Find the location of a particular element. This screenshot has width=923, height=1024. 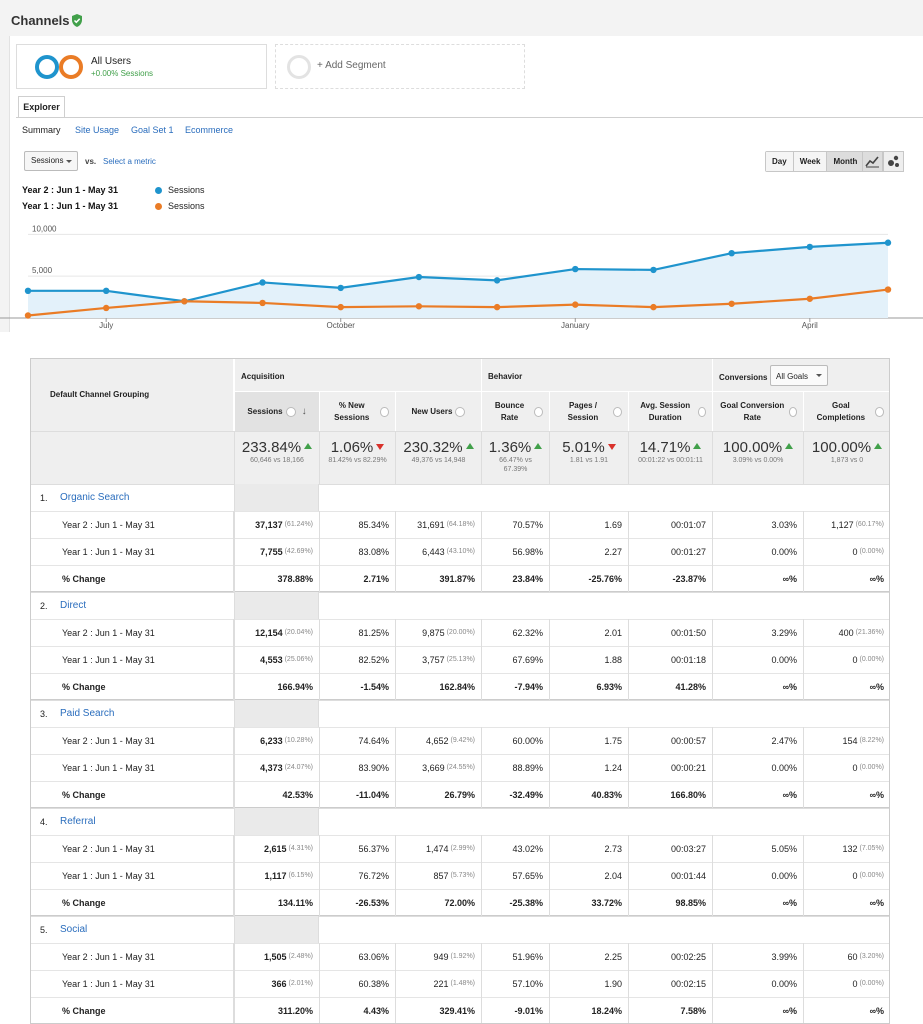

group-acquisition-label: Acquisition is located at coordinates (263, 376).